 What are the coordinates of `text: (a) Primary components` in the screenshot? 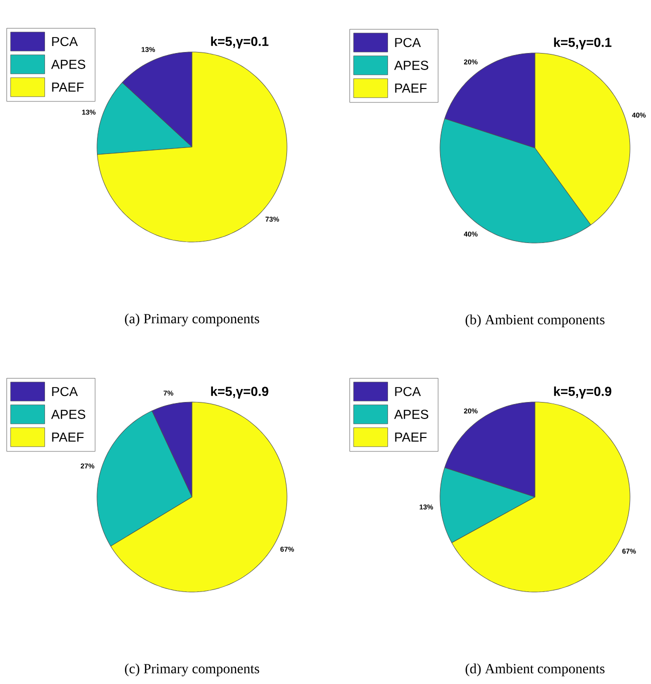 It's located at (192, 320).